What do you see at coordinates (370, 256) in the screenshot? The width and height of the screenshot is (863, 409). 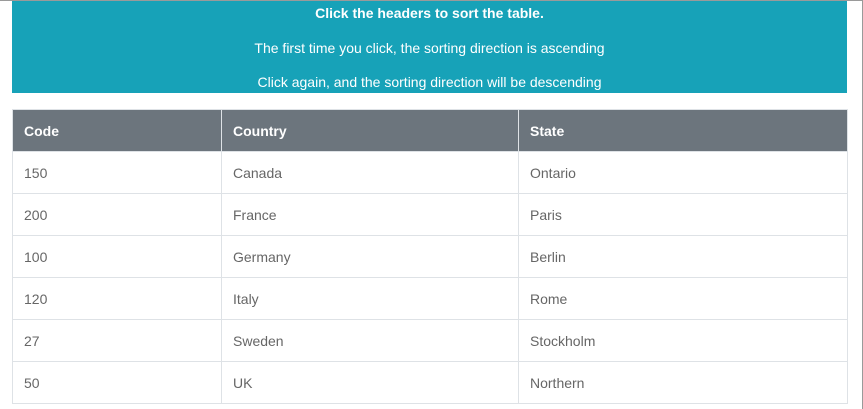 I see `cell-country: Germany` at bounding box center [370, 256].